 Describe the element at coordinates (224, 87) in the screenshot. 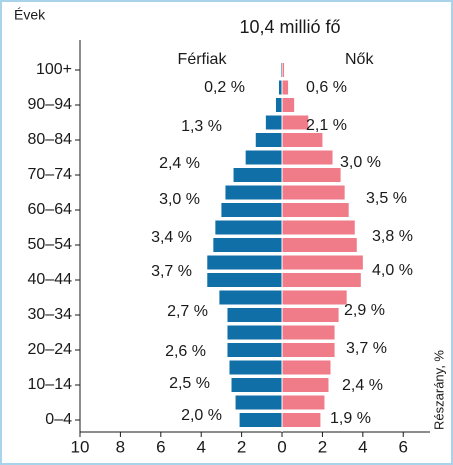

I see `male-annotation: 0,2 %` at that location.